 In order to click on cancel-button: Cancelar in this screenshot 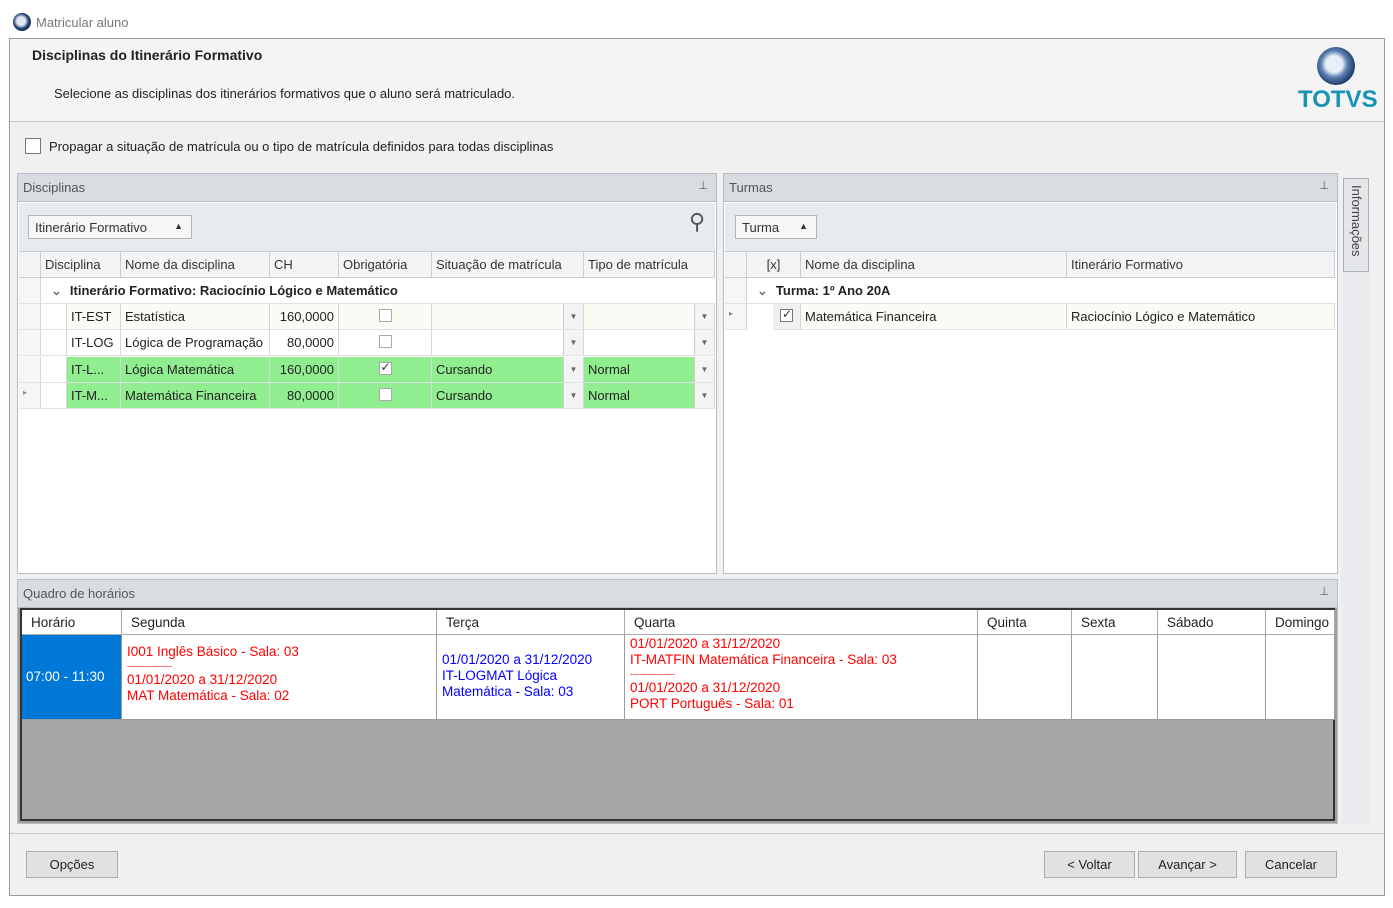, I will do `click(1291, 864)`.